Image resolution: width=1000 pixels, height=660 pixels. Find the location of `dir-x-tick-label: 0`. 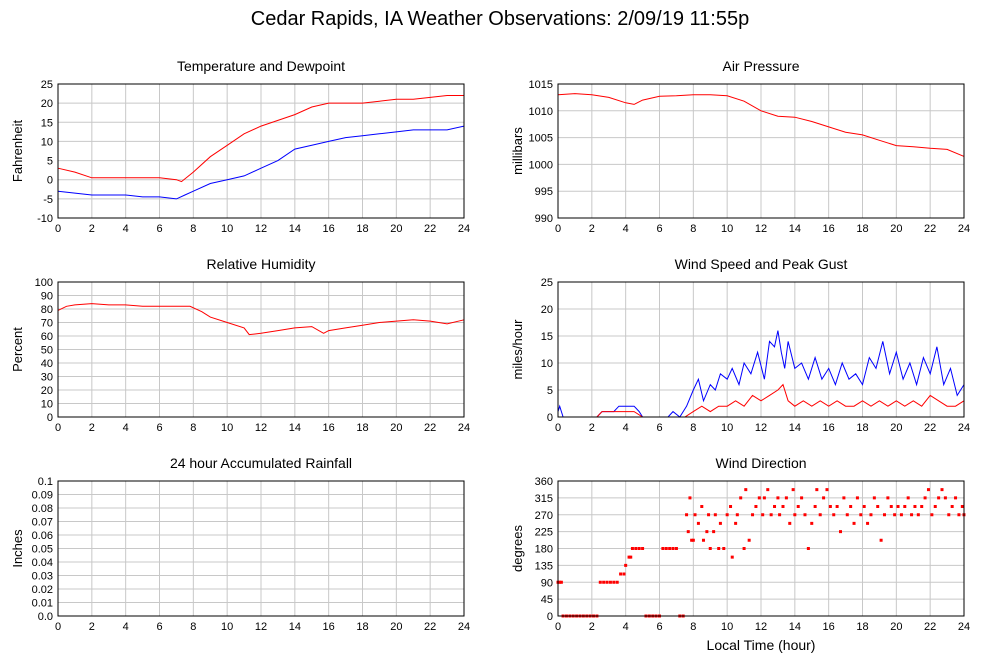

dir-x-tick-label: 0 is located at coordinates (558, 627).